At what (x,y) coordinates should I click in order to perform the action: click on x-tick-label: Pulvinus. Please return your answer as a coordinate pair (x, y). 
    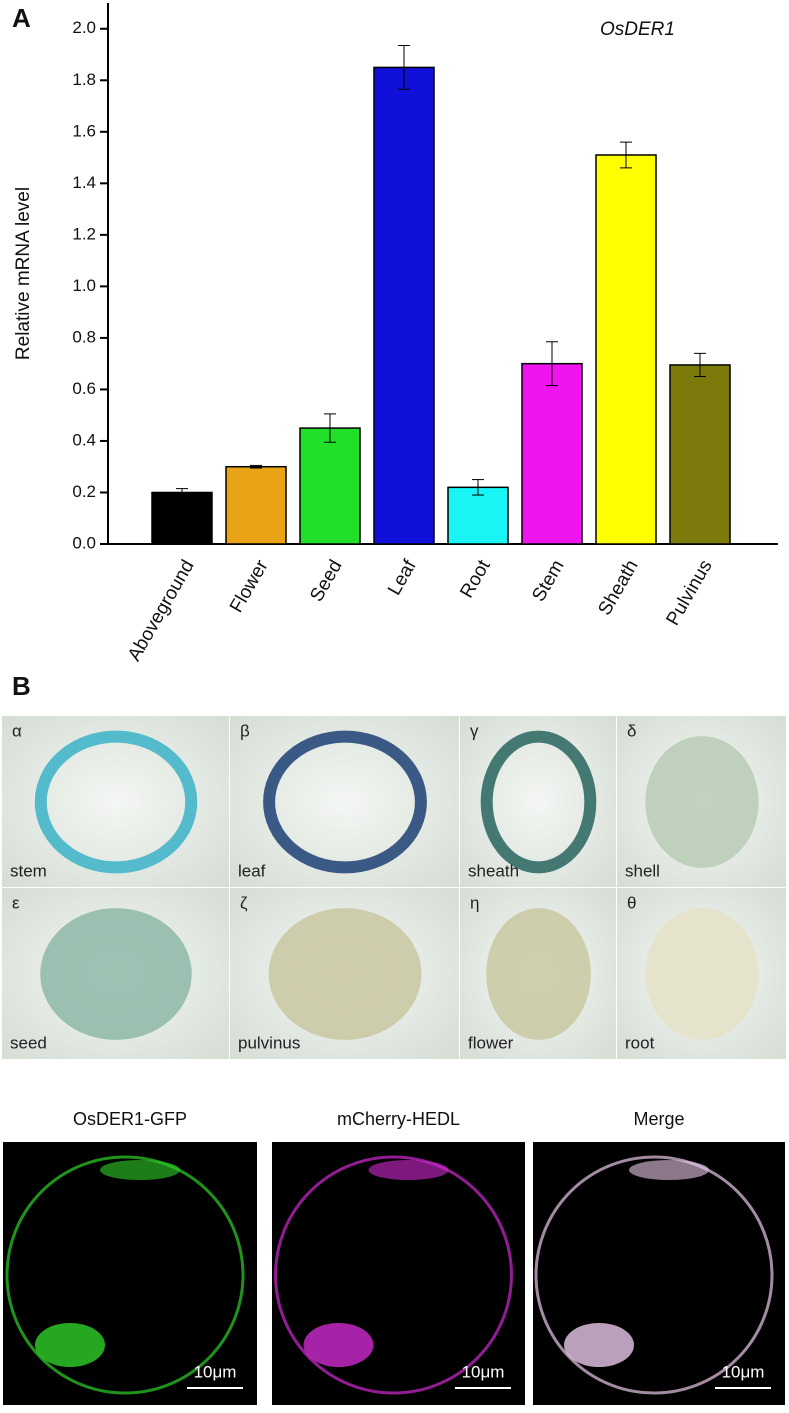
    Looking at the image, I should click on (690, 593).